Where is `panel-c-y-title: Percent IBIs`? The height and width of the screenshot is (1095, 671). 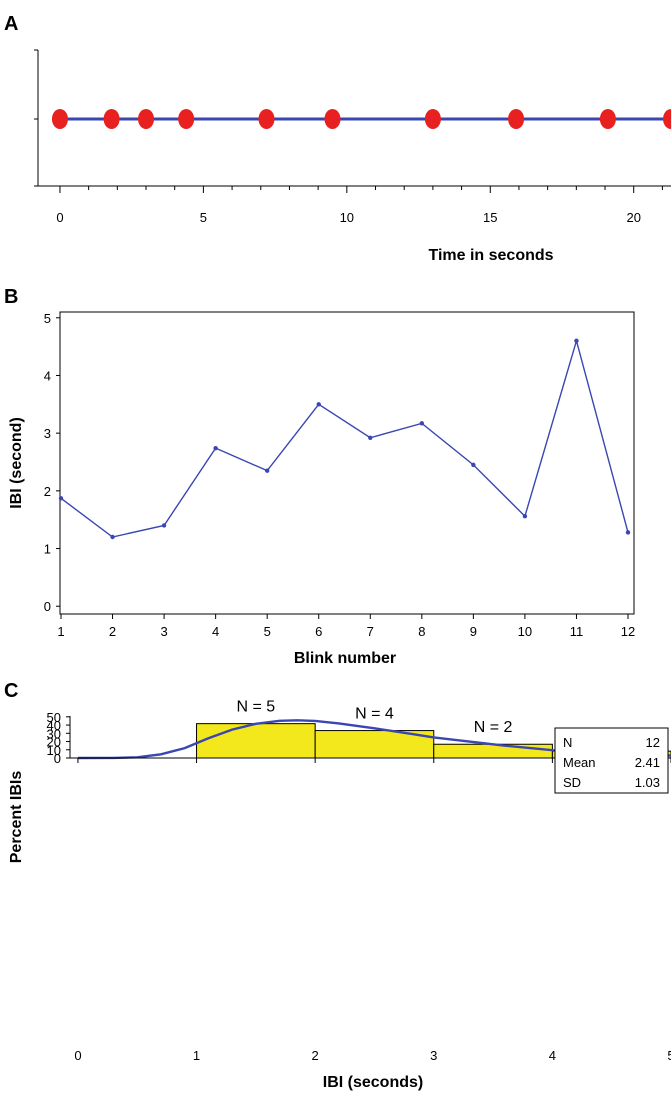 panel-c-y-title: Percent IBIs is located at coordinates (16, 817).